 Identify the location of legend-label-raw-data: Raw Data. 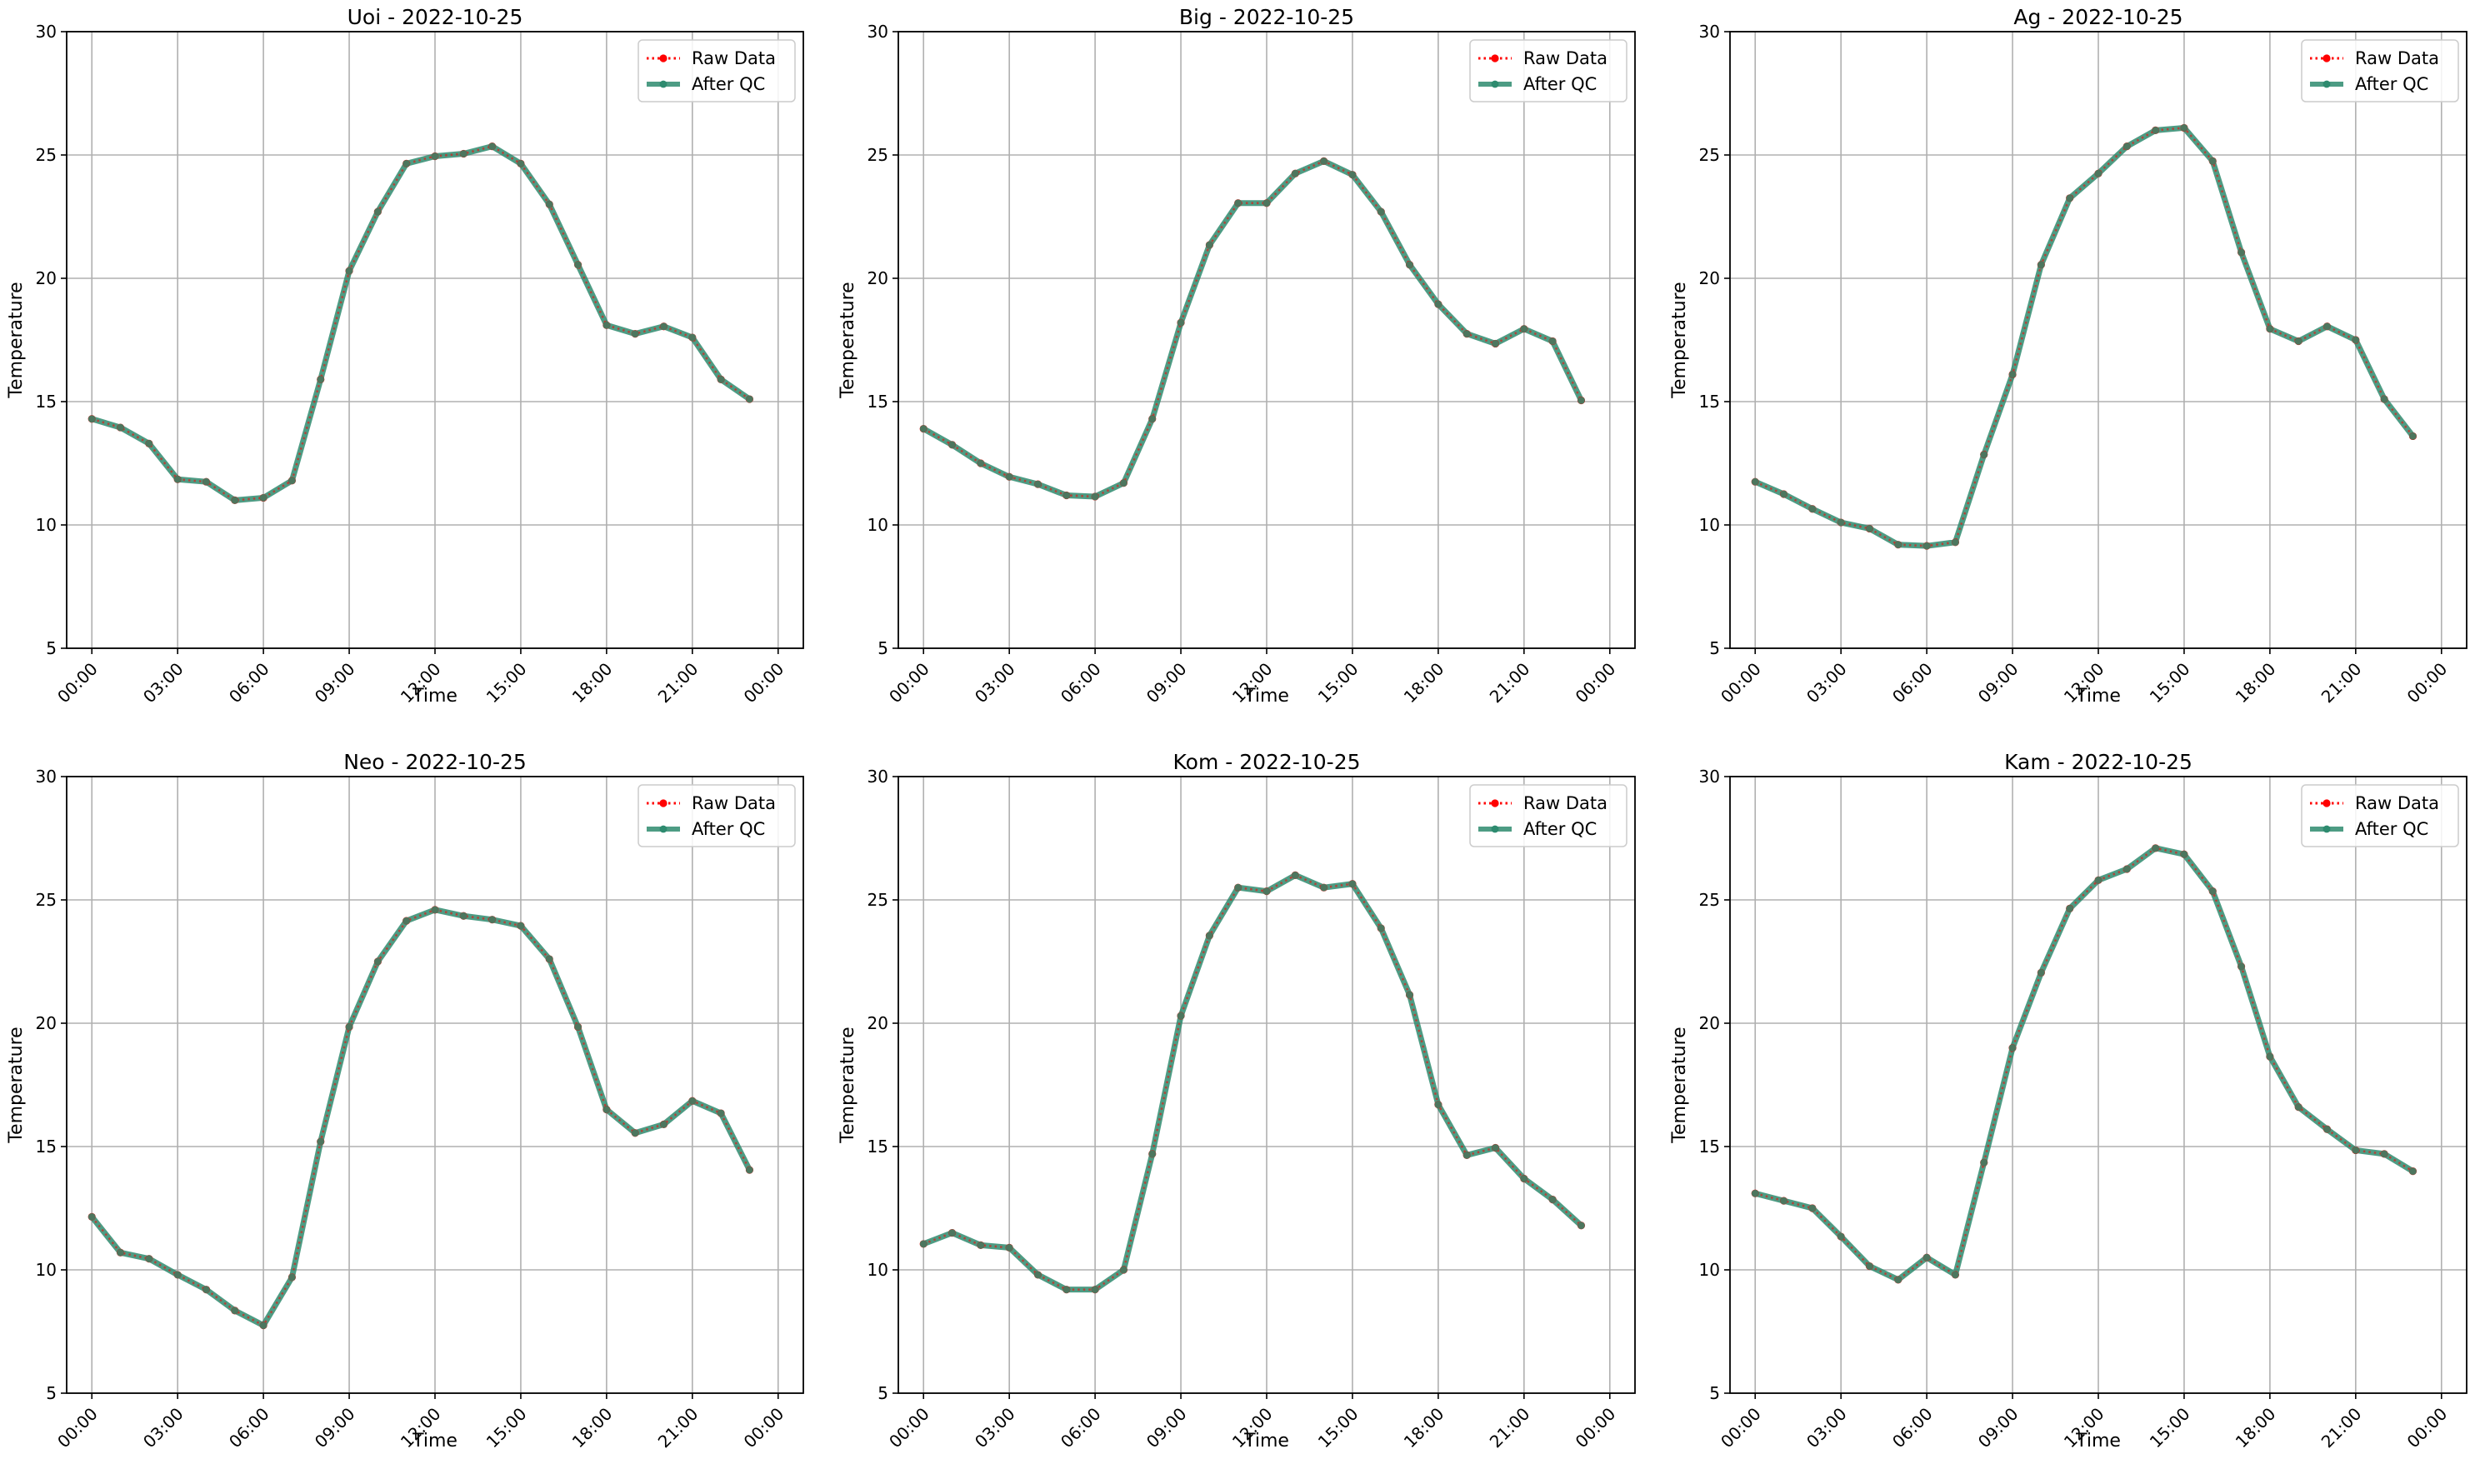
(734, 58).